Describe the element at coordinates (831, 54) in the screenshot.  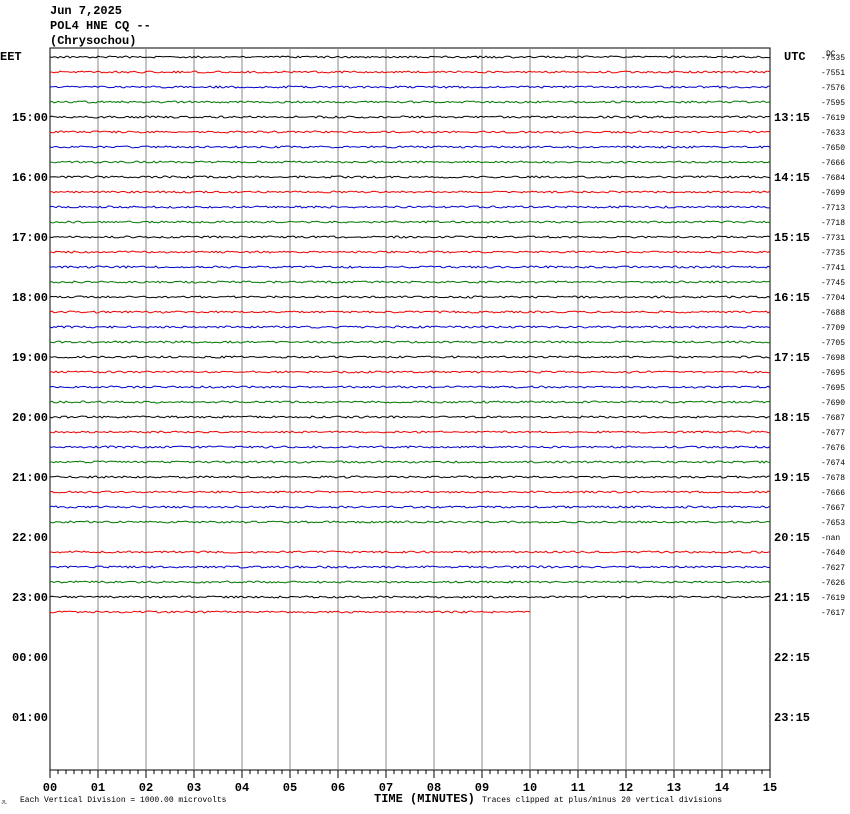
I see `offsets-title: DC` at that location.